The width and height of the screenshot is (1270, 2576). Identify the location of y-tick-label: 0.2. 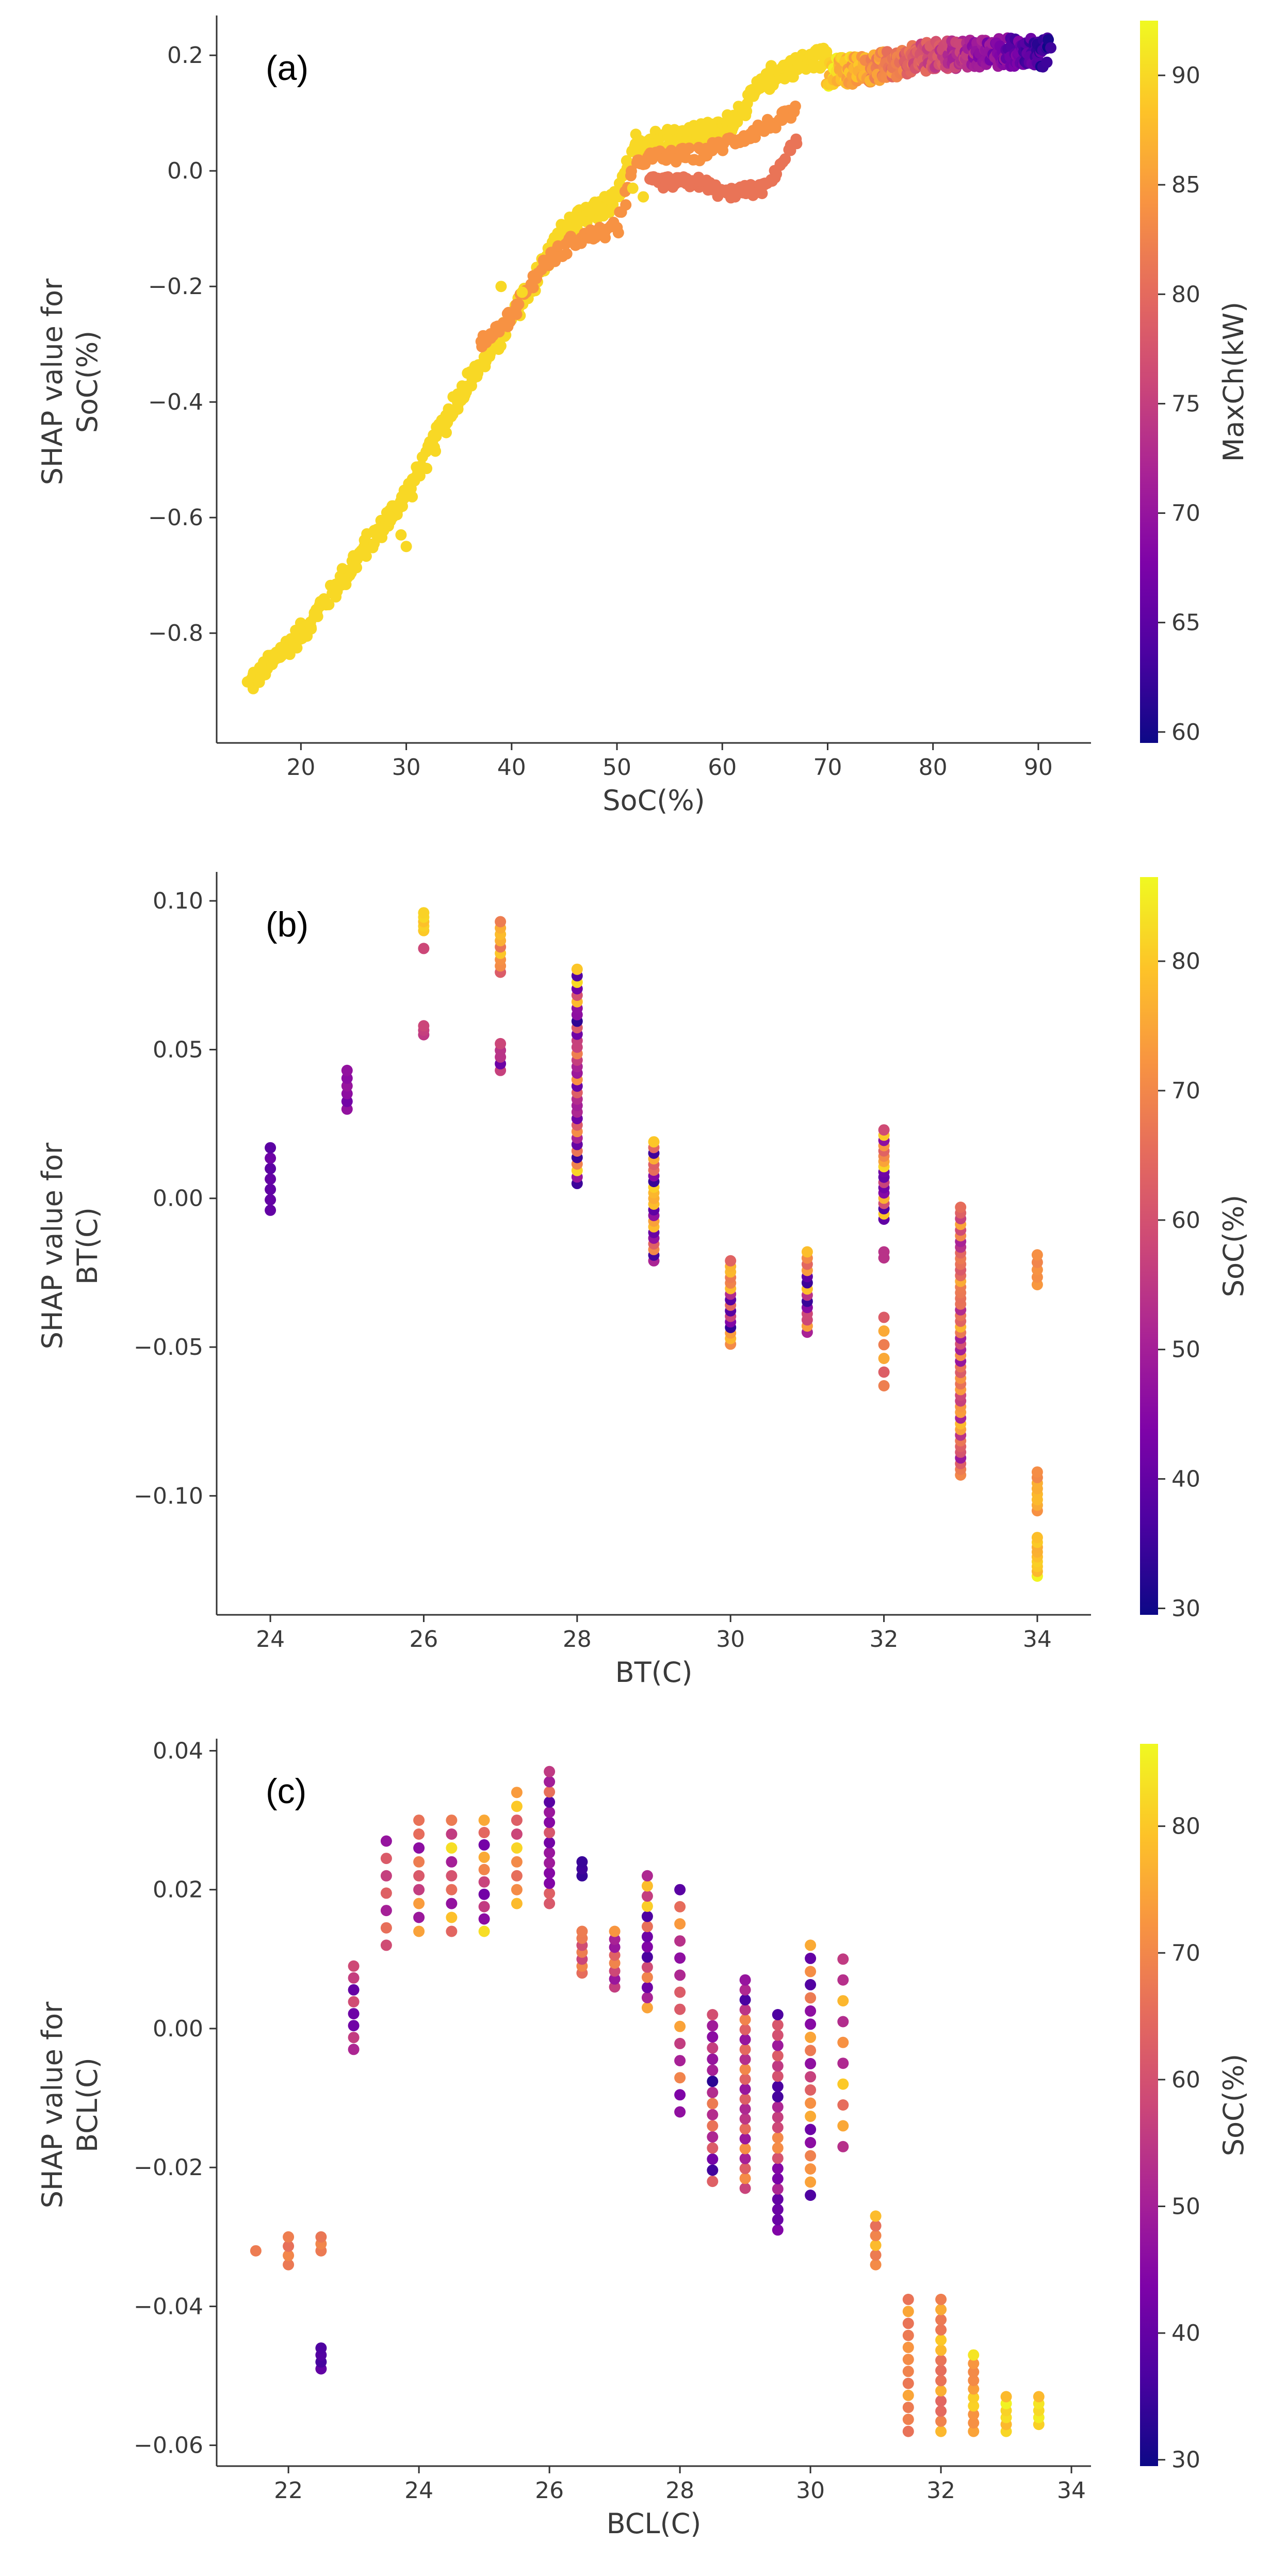
(185, 55).